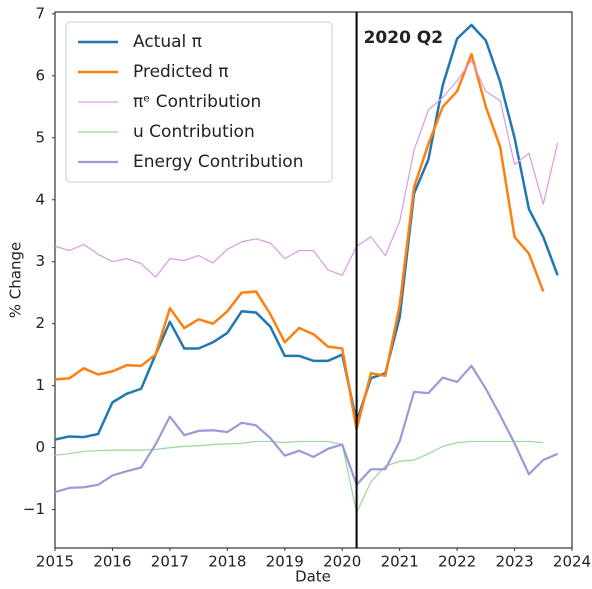 The height and width of the screenshot is (589, 592). What do you see at coordinates (342, 562) in the screenshot?
I see `x-tick-label: 2020` at bounding box center [342, 562].